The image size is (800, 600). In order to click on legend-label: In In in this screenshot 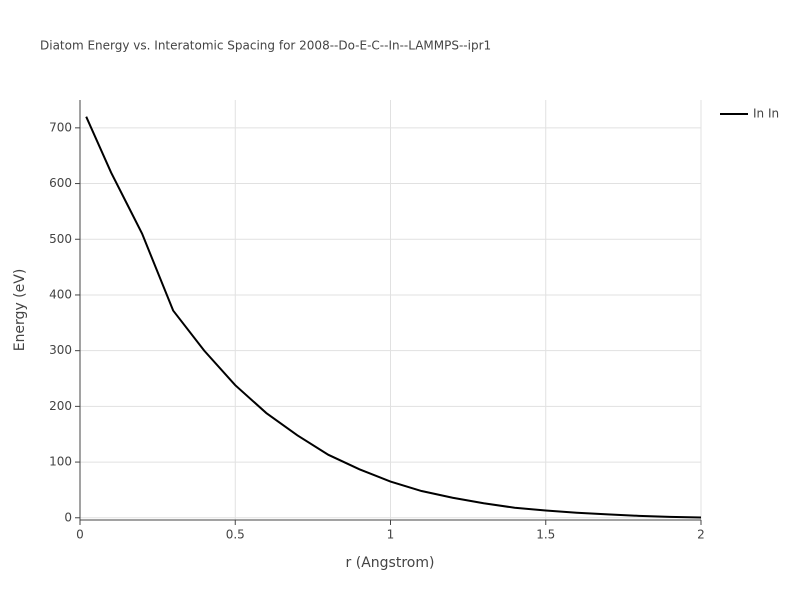, I will do `click(766, 114)`.